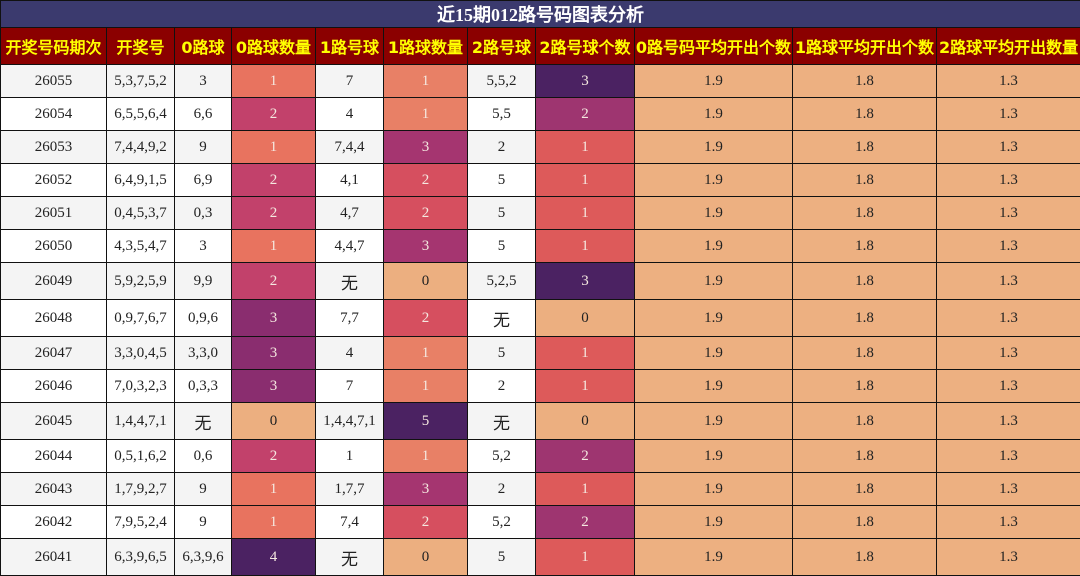 This screenshot has height=576, width=1080. I want to click on table-cell: 9, so click(203, 522).